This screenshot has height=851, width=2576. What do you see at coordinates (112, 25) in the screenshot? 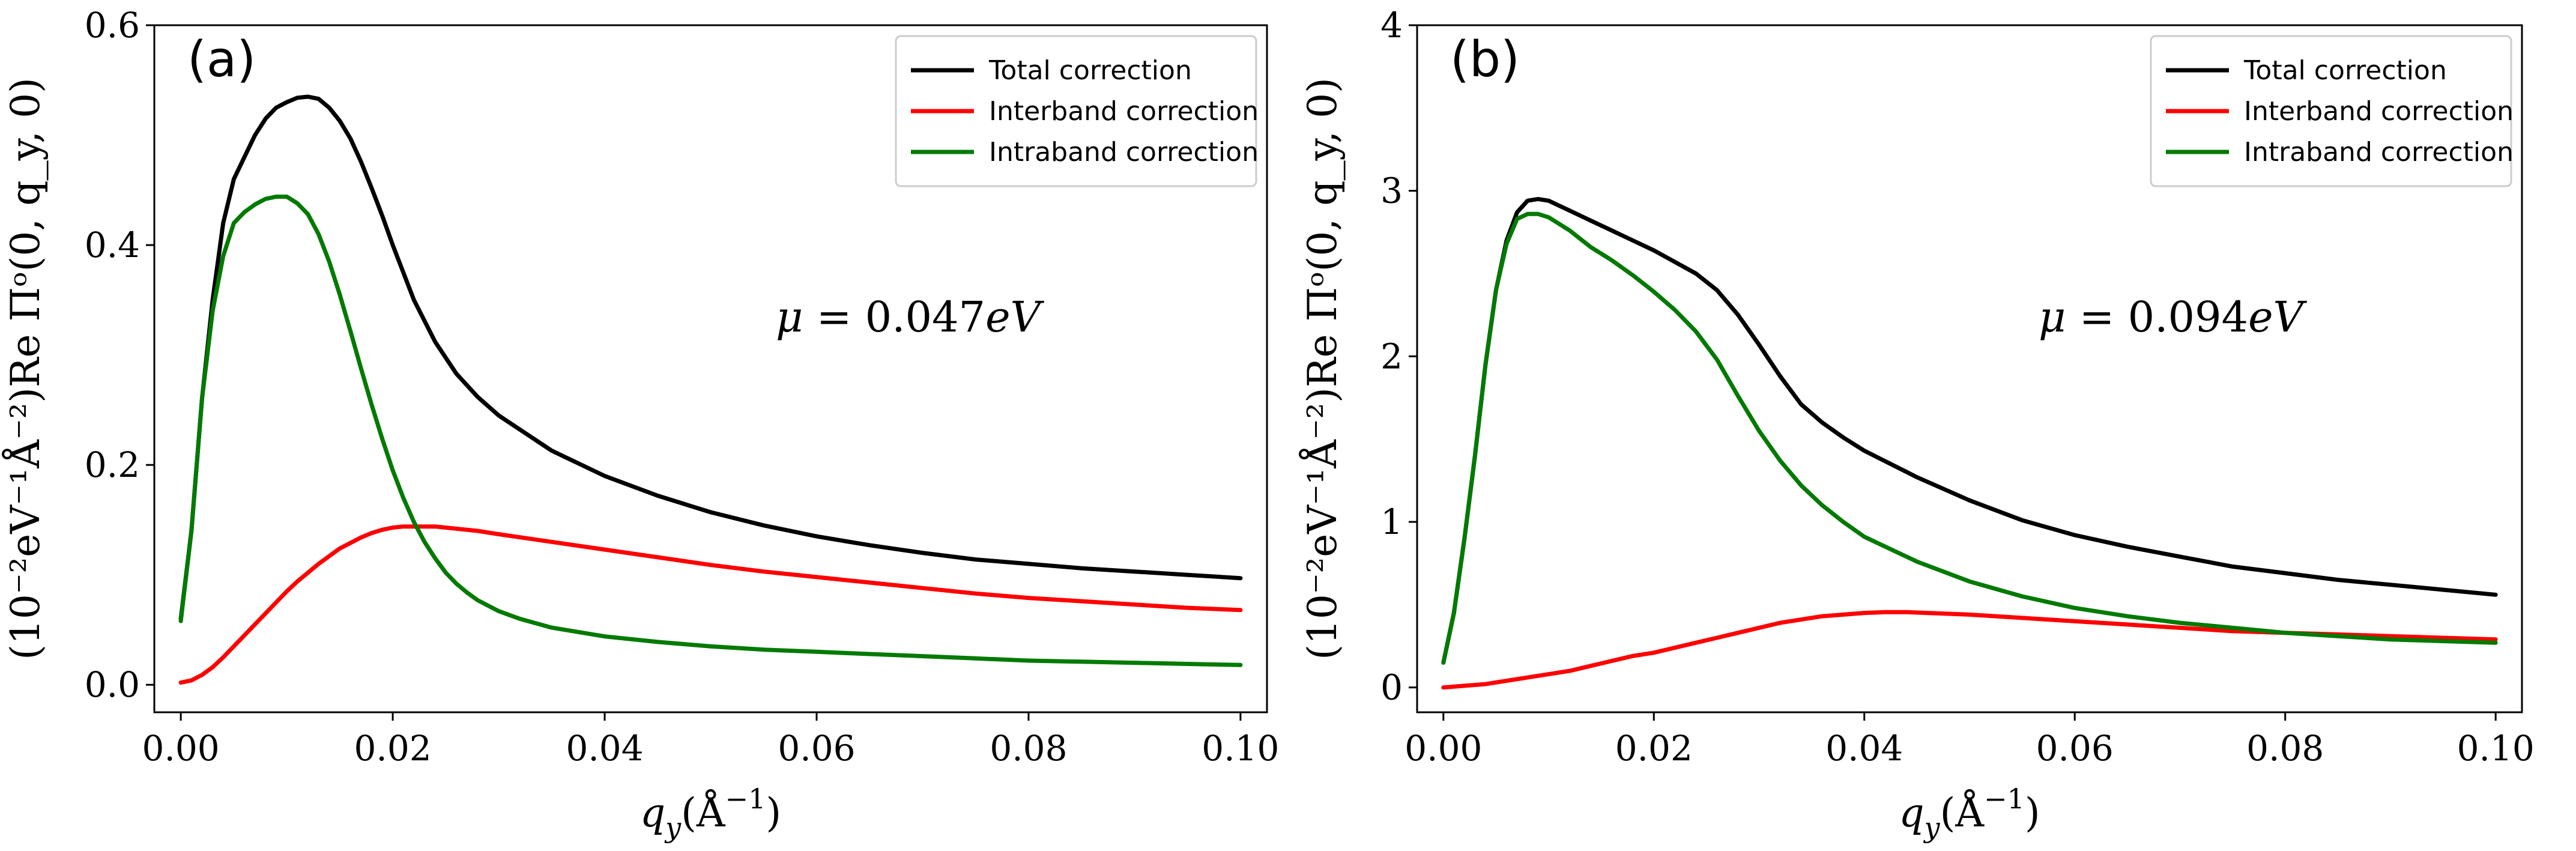
I see `y-tick-label: 0.6` at bounding box center [112, 25].